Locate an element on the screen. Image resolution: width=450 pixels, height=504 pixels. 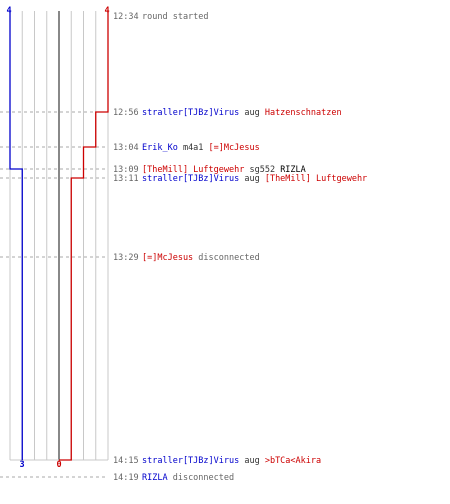
score-label-bottom-left: 3 is located at coordinates (21, 465).